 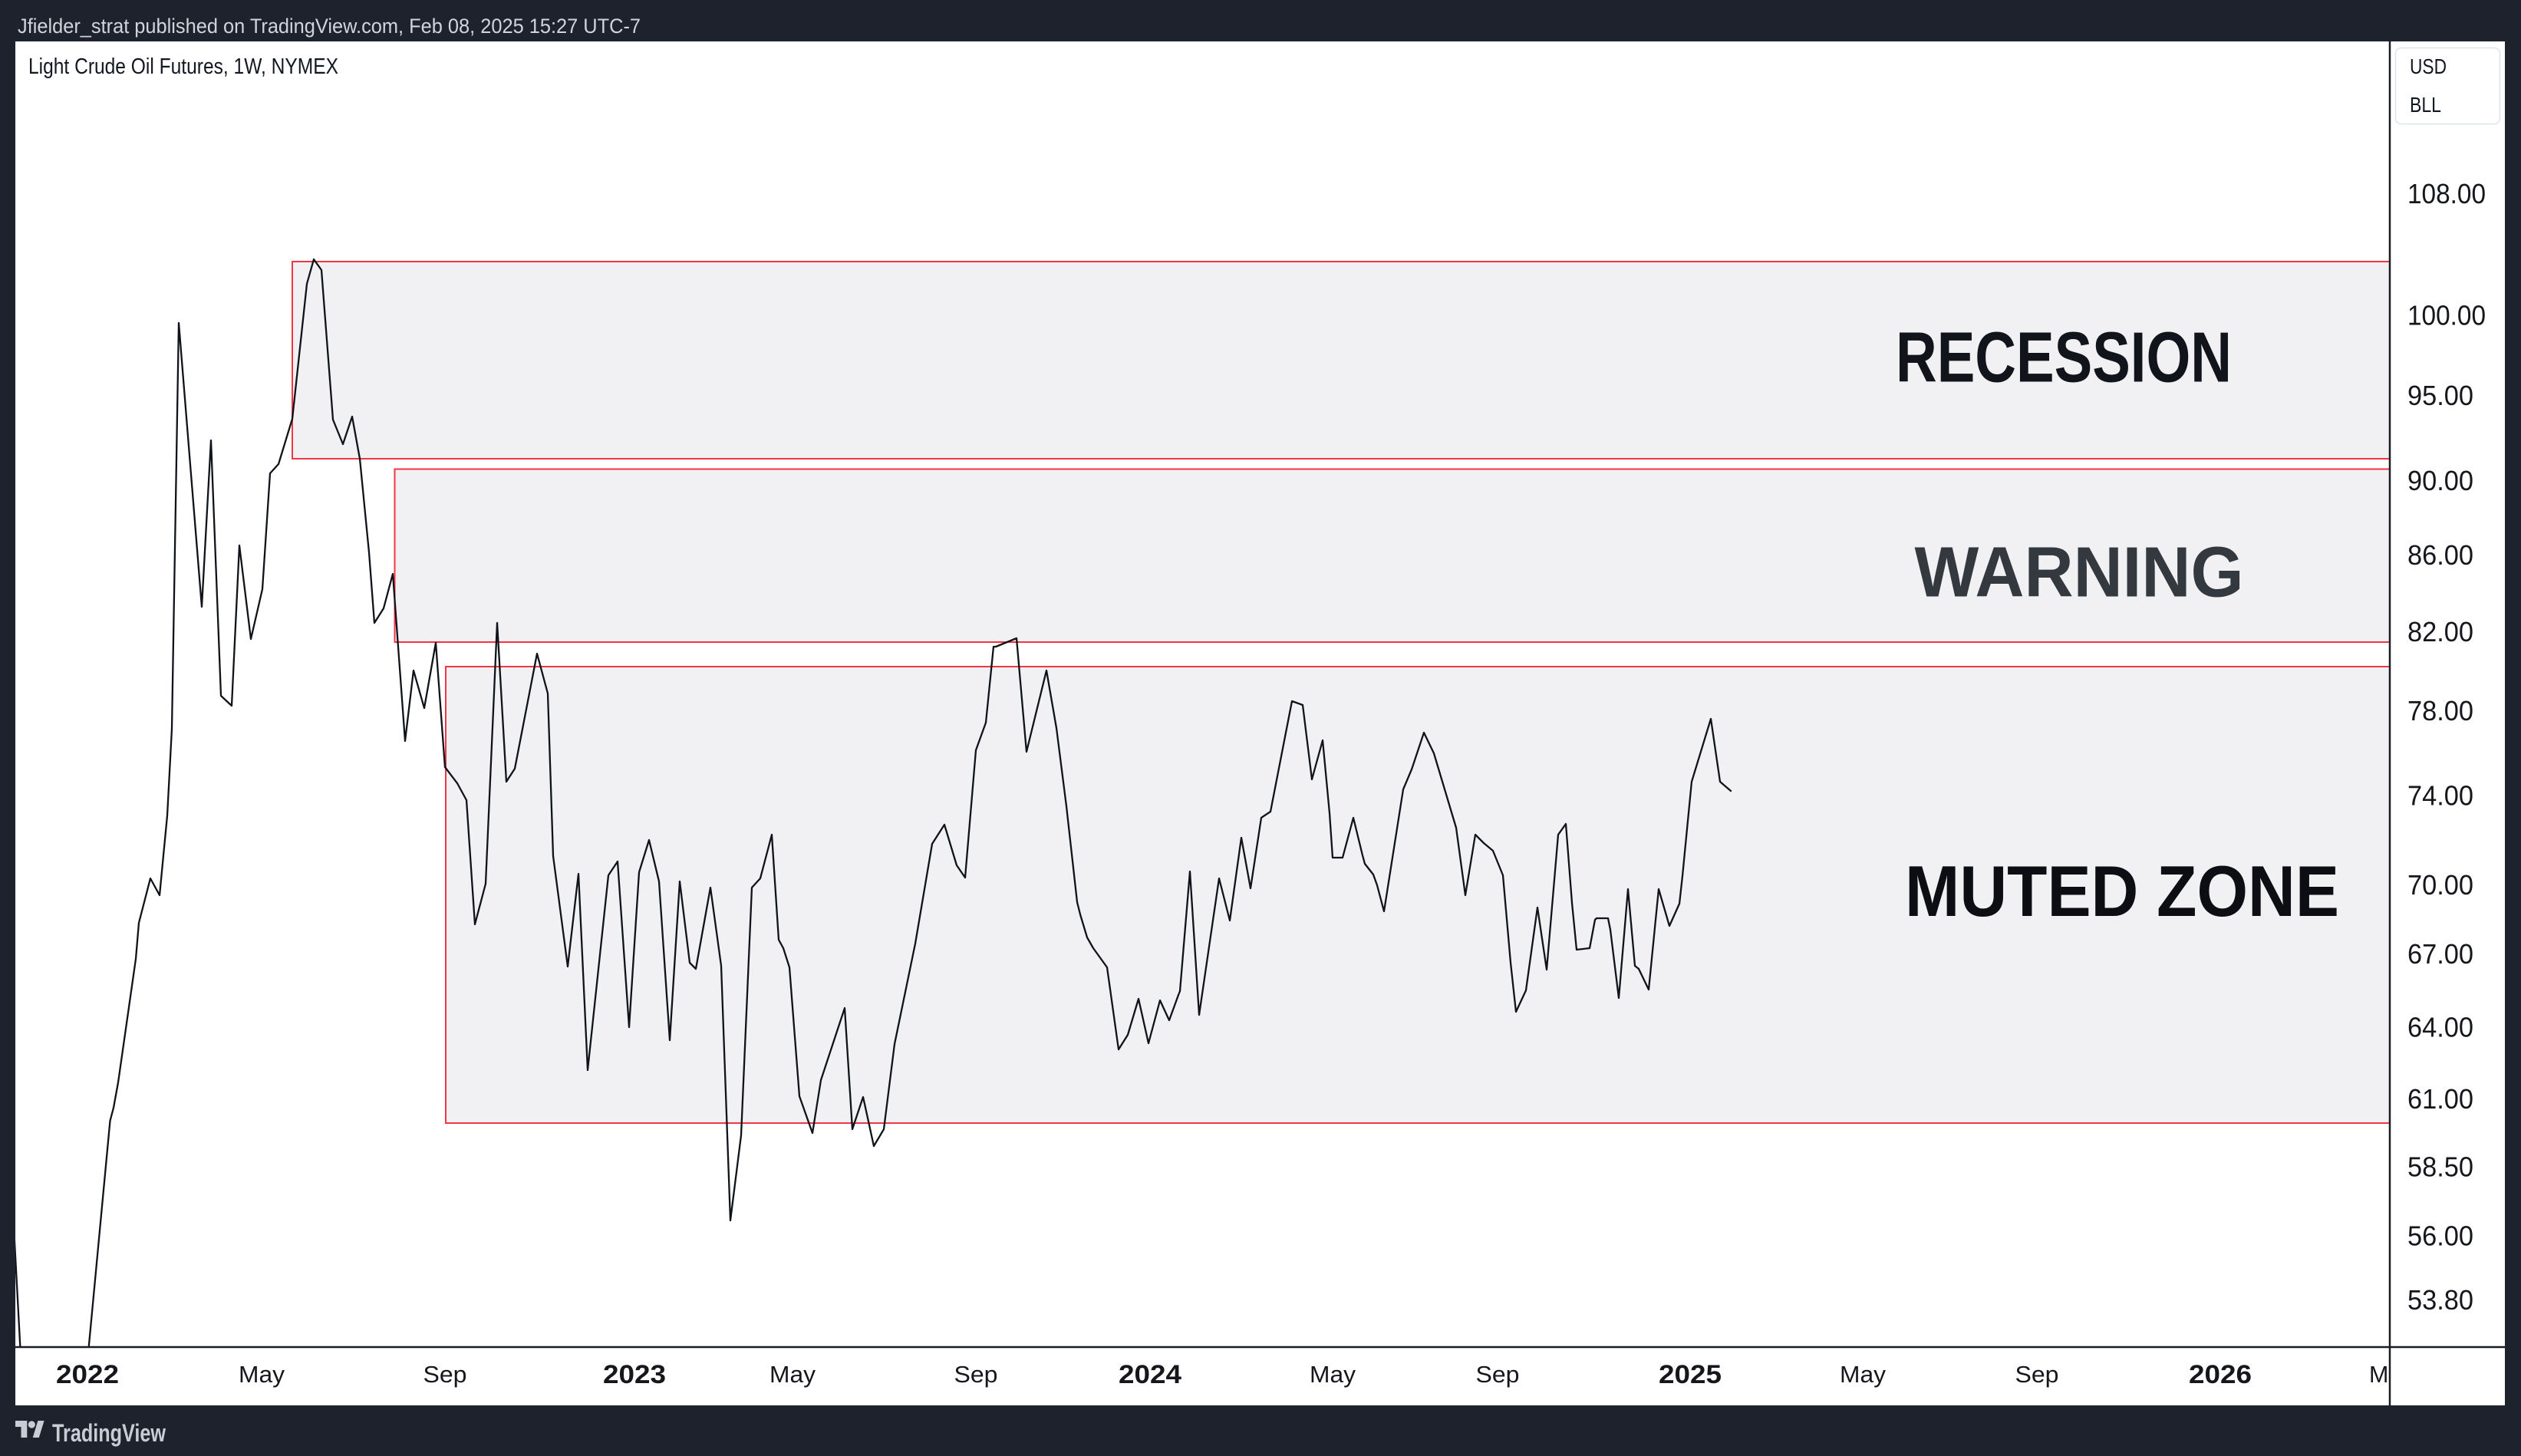 What do you see at coordinates (2440, 710) in the screenshot?
I see `svg-text: 78.00` at bounding box center [2440, 710].